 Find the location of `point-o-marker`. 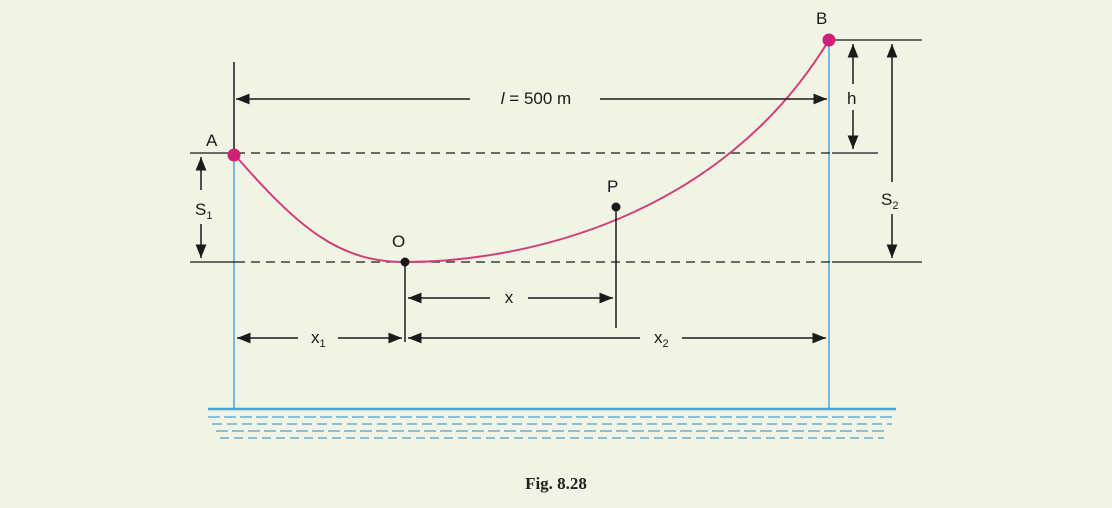

point-o-marker is located at coordinates (405, 262).